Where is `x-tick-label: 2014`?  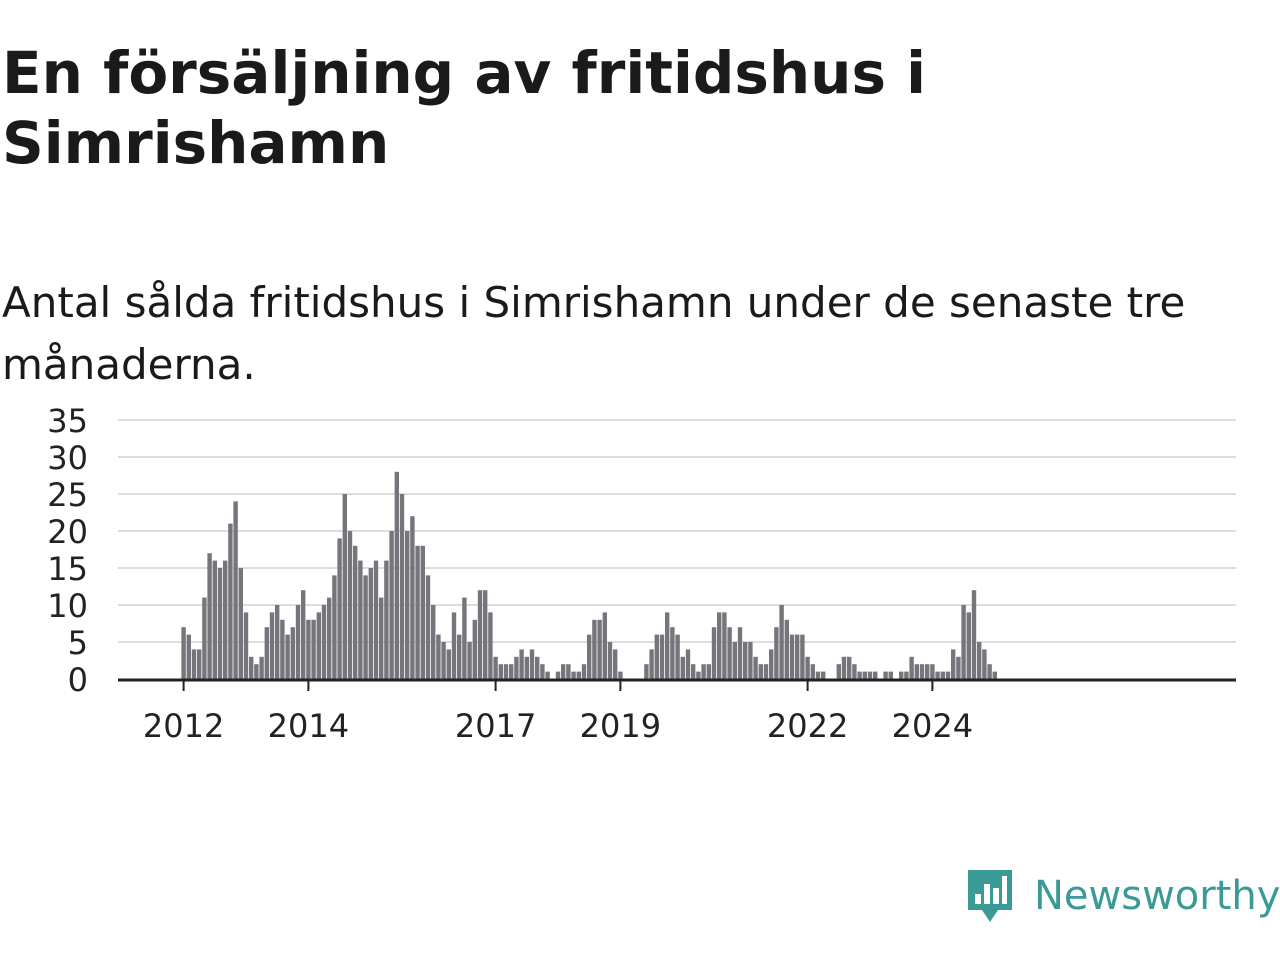
x-tick-label: 2014 is located at coordinates (308, 726).